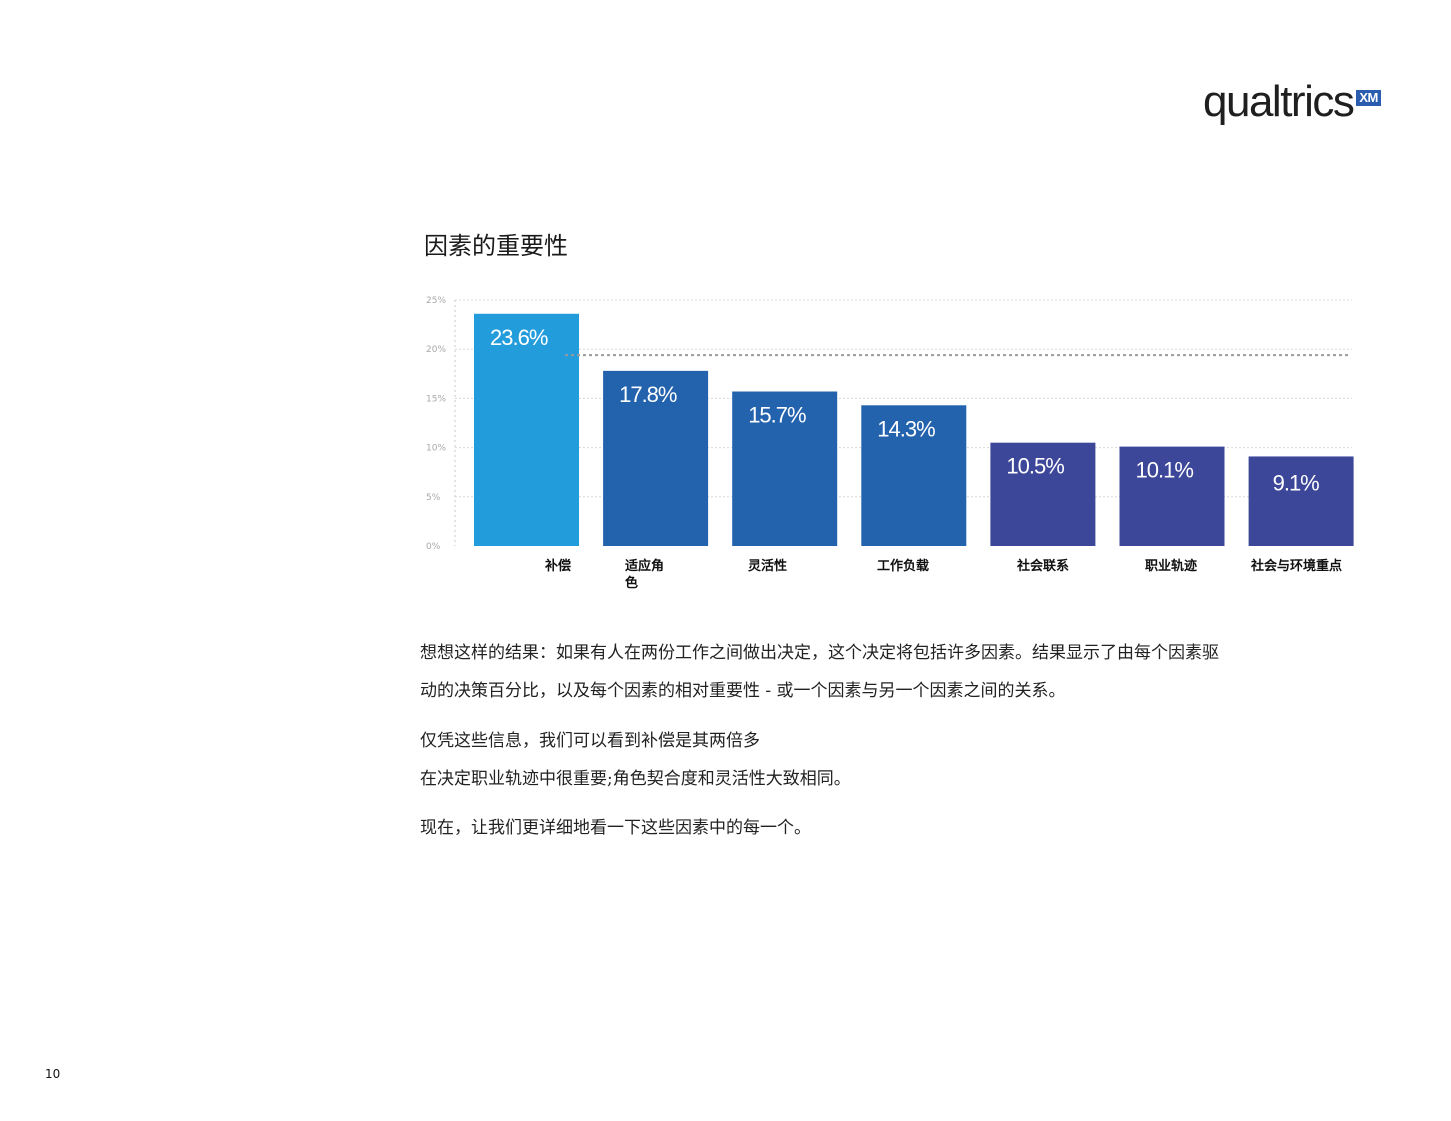 This screenshot has width=1451, height=1121. What do you see at coordinates (433, 547) in the screenshot?
I see `y-tick-label: 0%` at bounding box center [433, 547].